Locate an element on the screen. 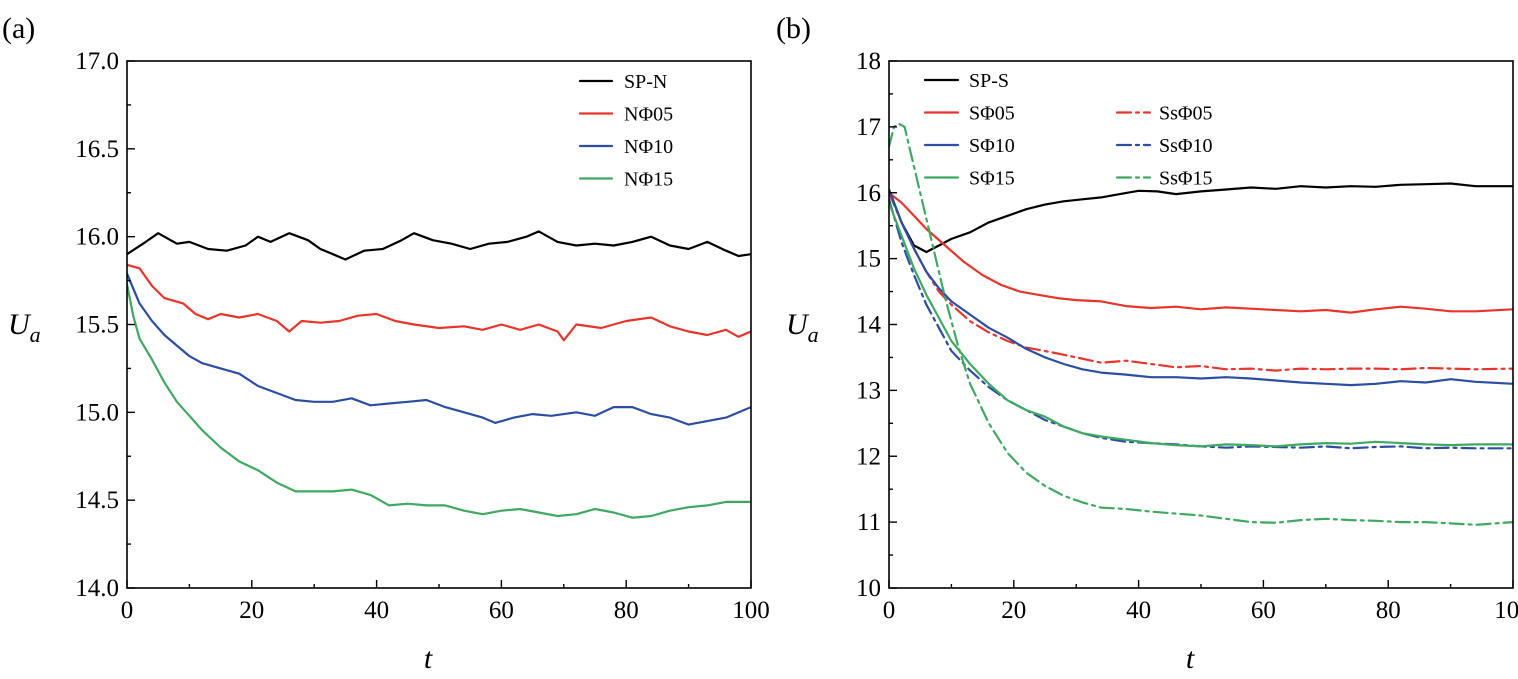 The image size is (1518, 679). panel-b-x-tick-label: 20 is located at coordinates (1013, 610).